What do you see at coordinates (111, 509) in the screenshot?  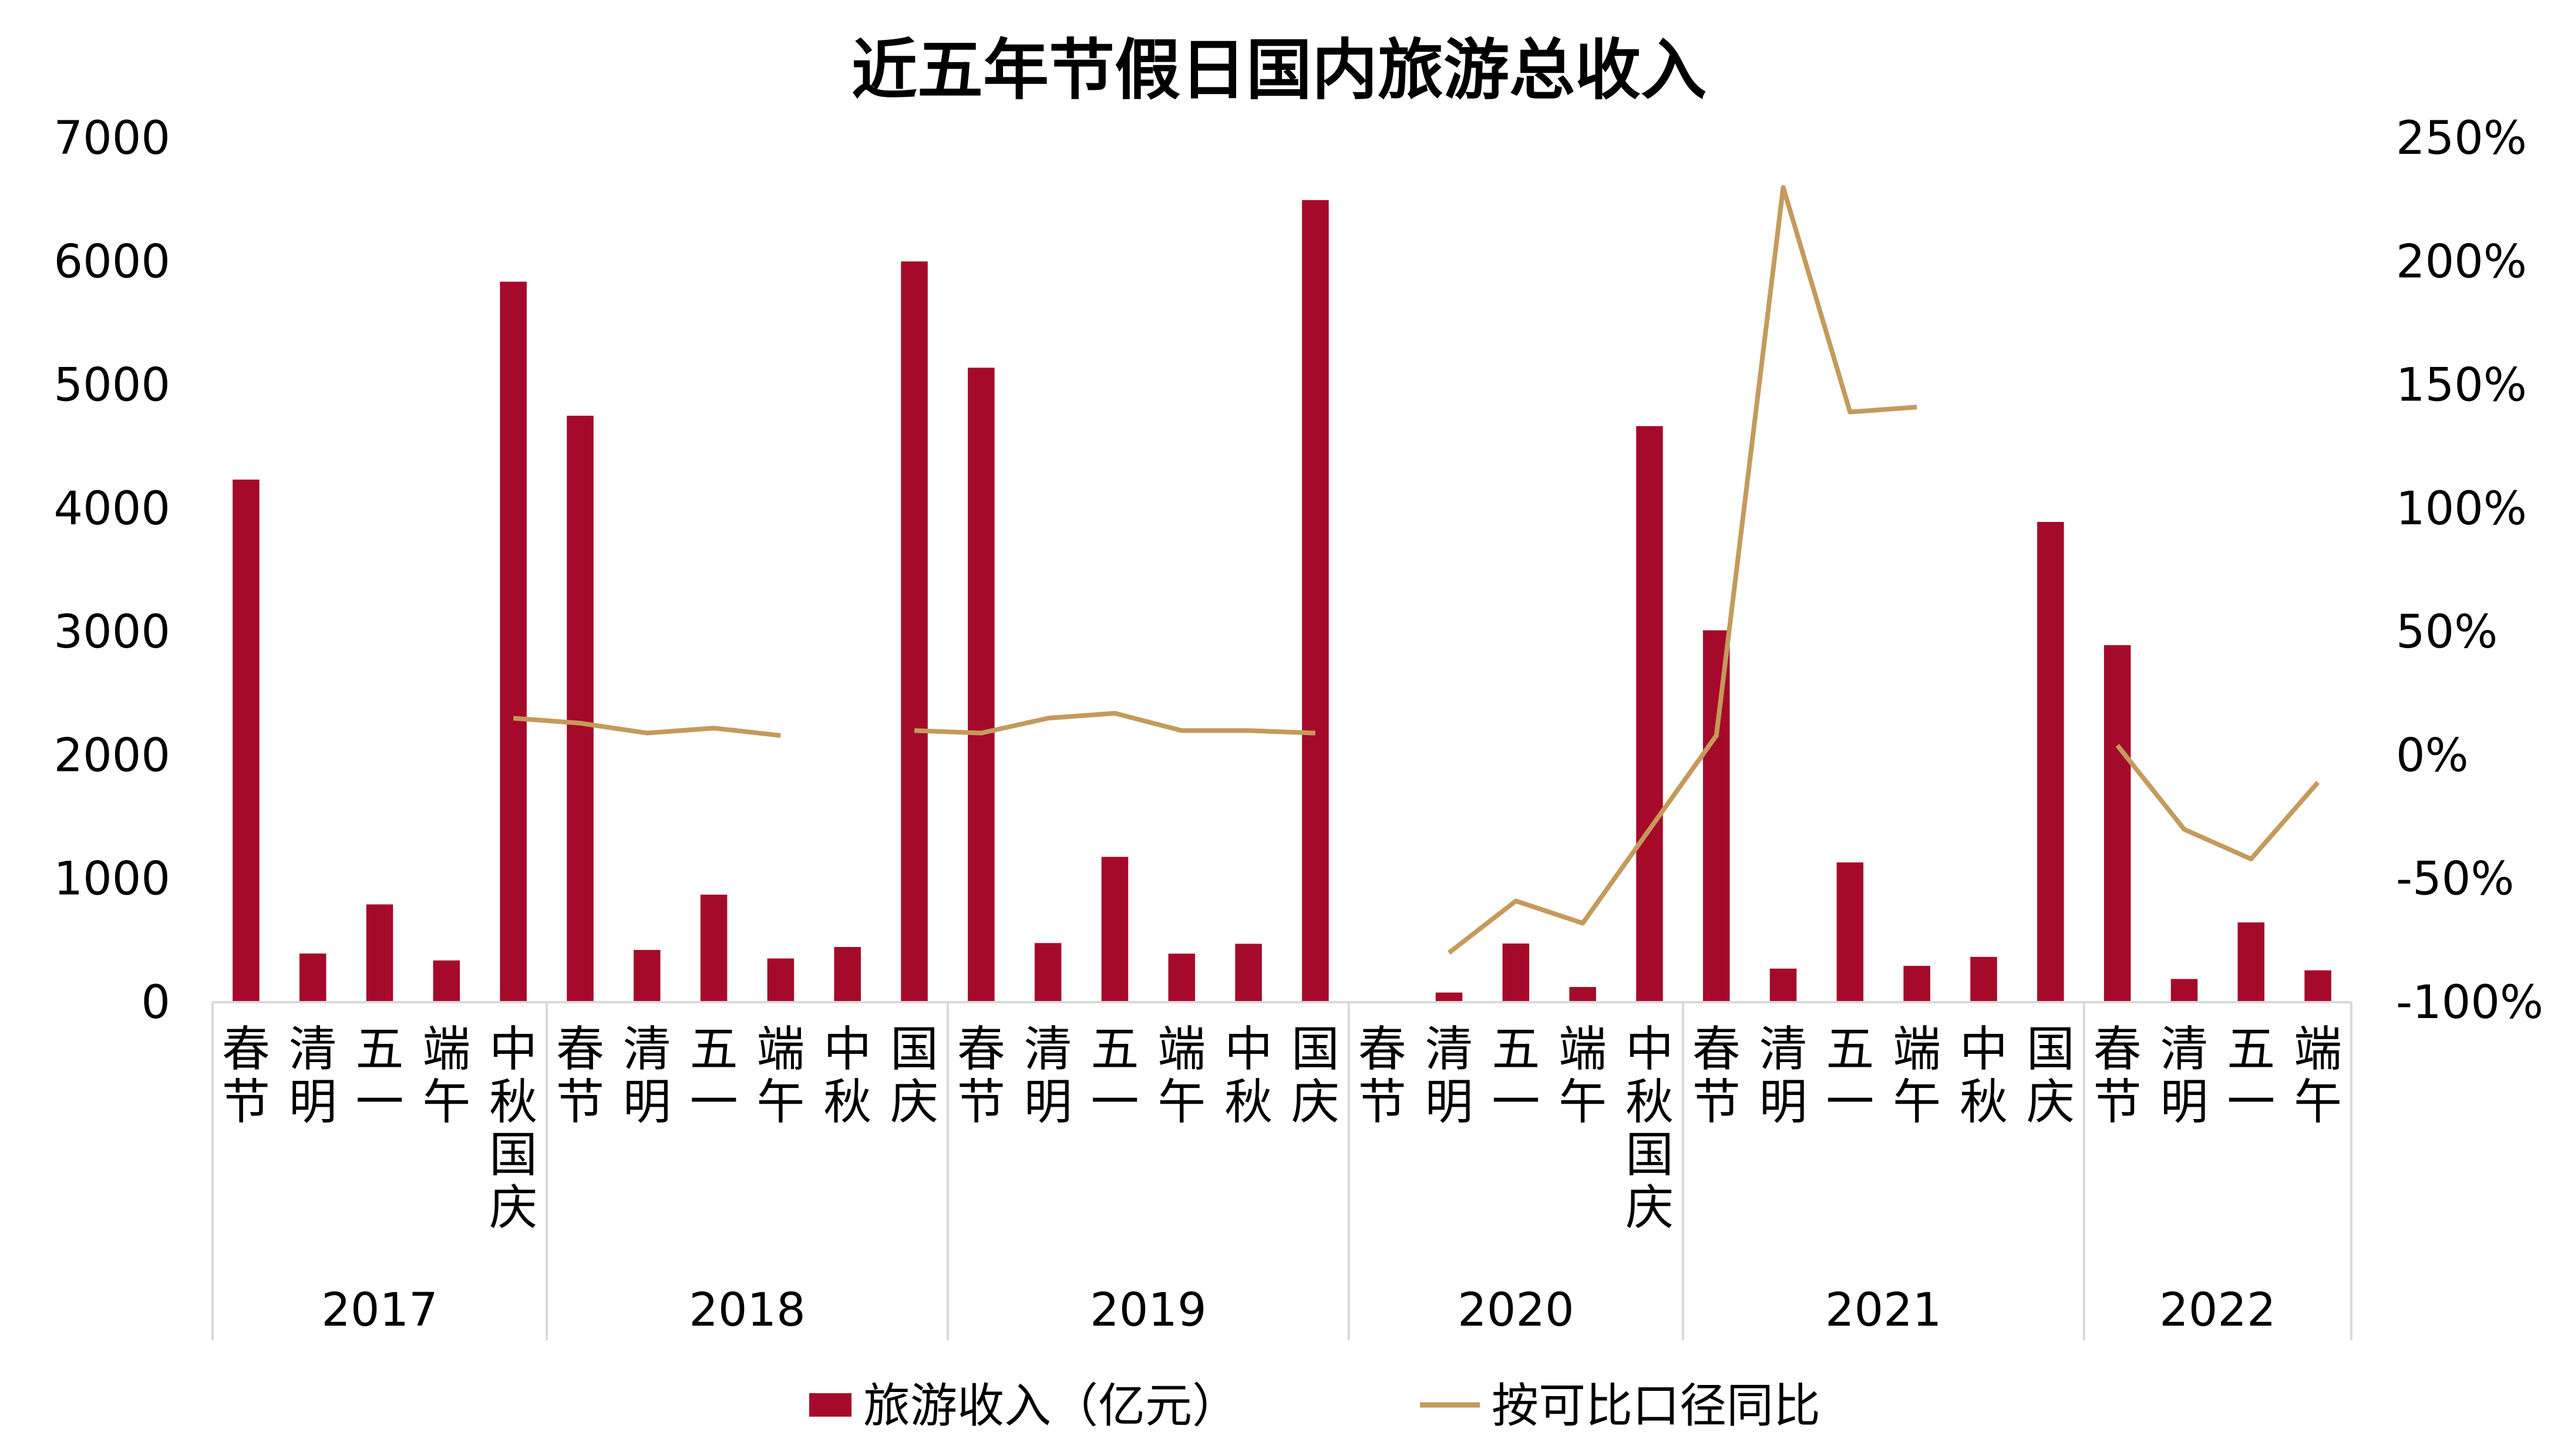 I see `y-tick-label: 4000` at bounding box center [111, 509].